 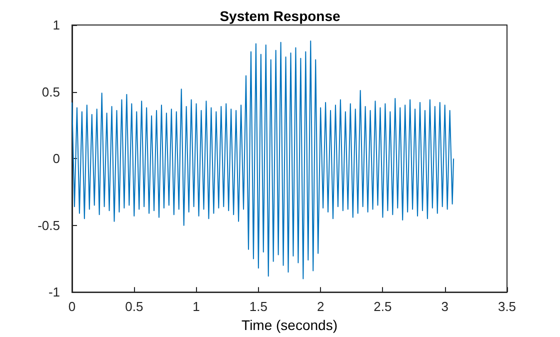 What do you see at coordinates (507, 306) in the screenshot?
I see `x-tick-label: 3.5` at bounding box center [507, 306].